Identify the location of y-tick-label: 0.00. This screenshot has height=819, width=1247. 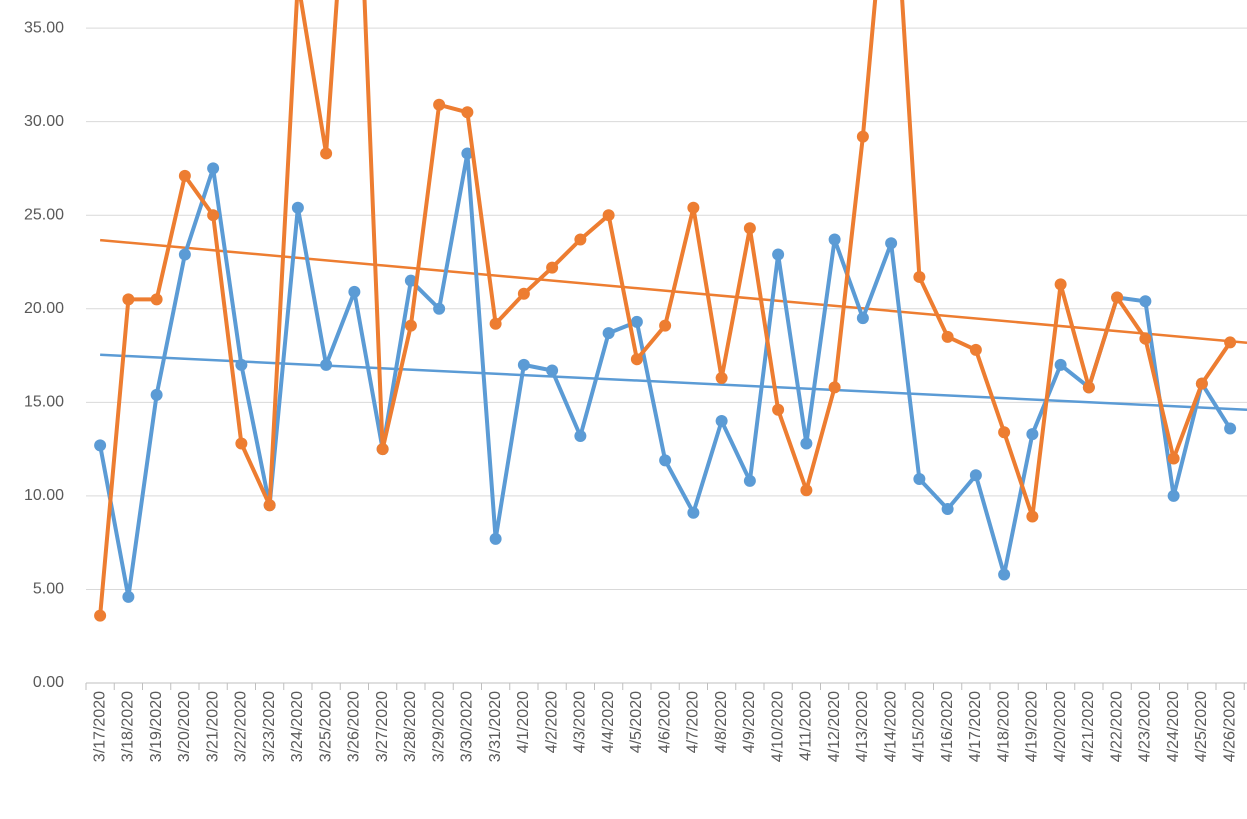
(48, 682).